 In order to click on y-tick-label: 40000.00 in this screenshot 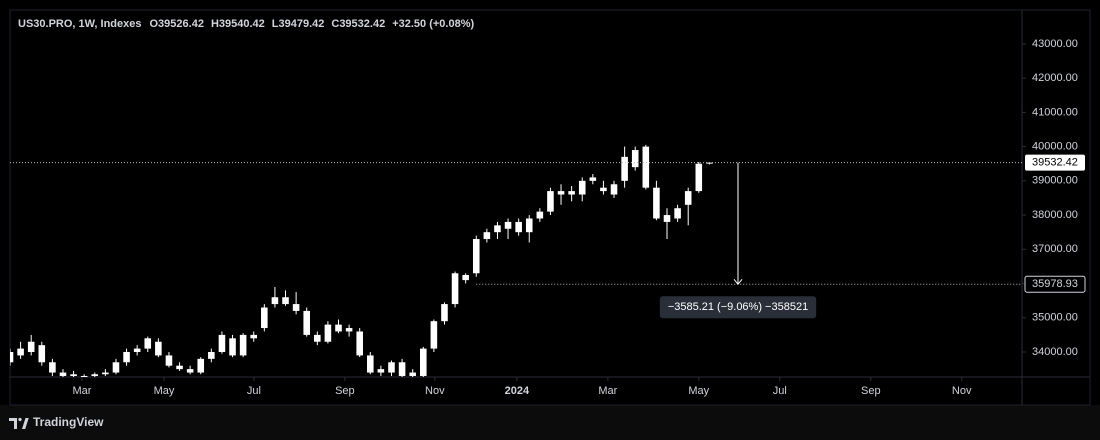, I will do `click(1055, 147)`.